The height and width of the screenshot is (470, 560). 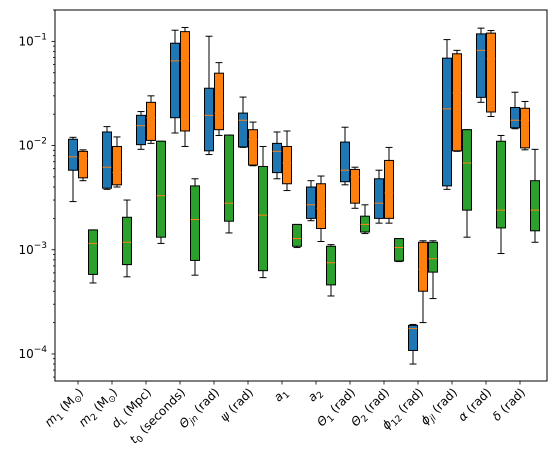 What do you see at coordinates (281, 395) in the screenshot?
I see `x-category-label: a1` at bounding box center [281, 395].